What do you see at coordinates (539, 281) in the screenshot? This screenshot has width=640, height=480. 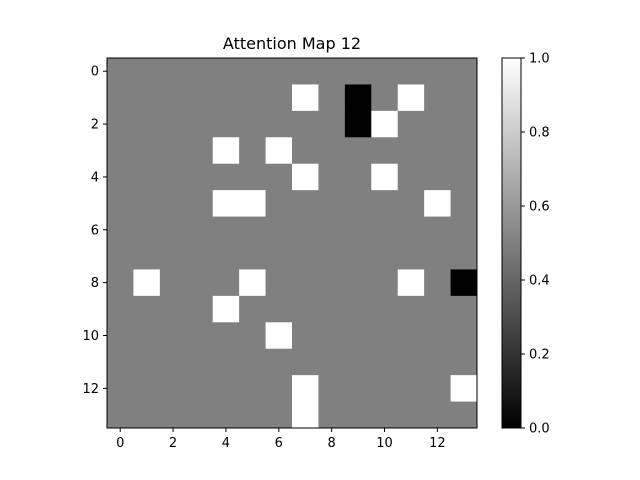 I see `colorbar-tick-label: 0.4` at bounding box center [539, 281].